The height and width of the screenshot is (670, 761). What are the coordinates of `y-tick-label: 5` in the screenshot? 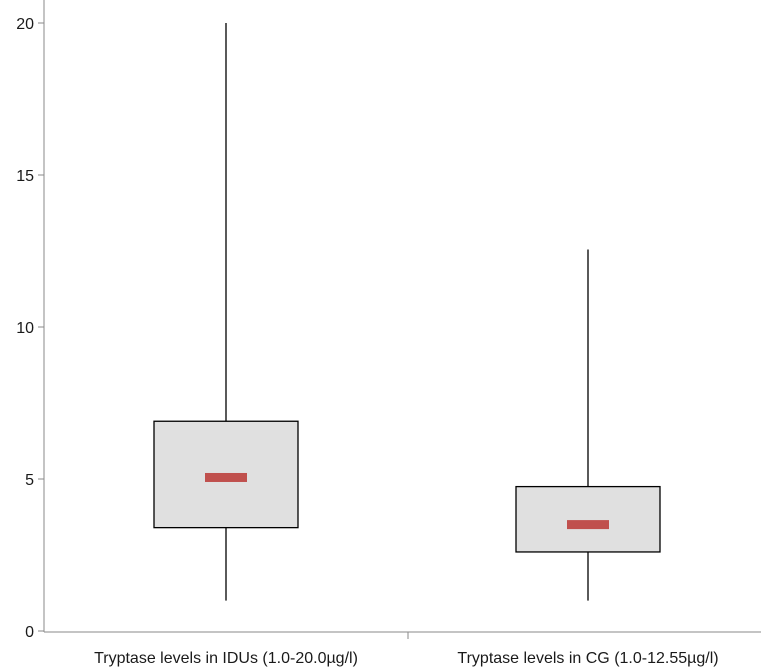 It's located at (29, 480).